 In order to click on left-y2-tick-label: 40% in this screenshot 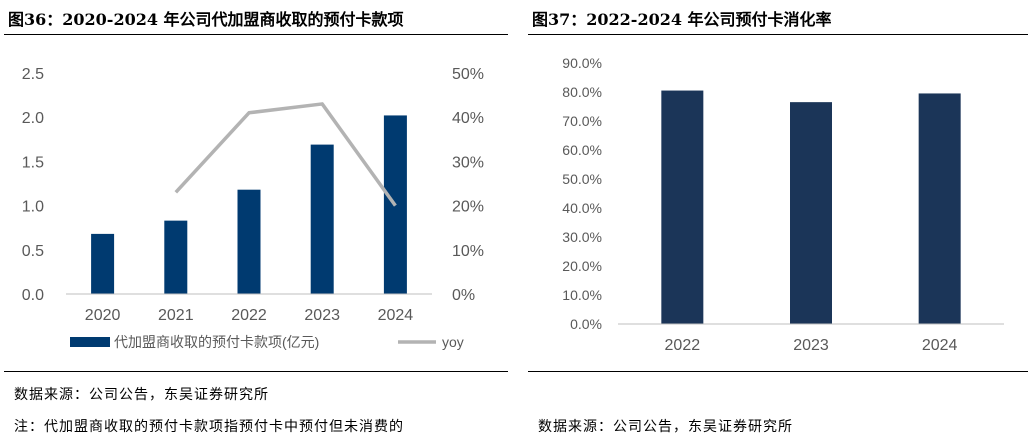, I will do `click(468, 118)`.